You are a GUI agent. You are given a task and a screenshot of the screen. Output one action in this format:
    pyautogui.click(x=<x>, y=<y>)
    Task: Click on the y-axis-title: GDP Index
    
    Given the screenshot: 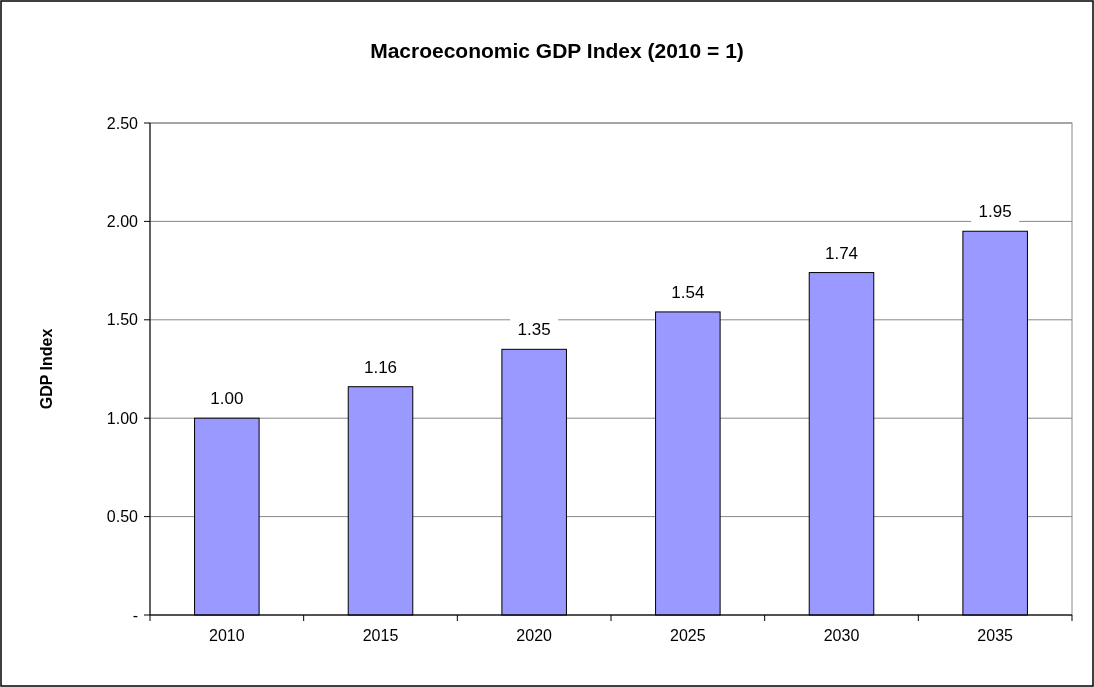 What is the action you would take?
    pyautogui.click(x=46, y=369)
    